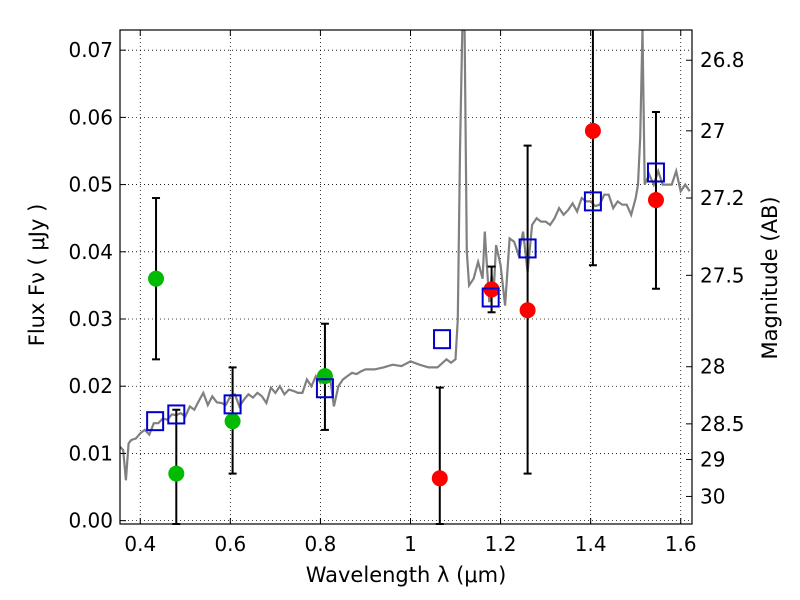  Describe the element at coordinates (410, 544) in the screenshot. I see `x-tick-label: 1` at that location.